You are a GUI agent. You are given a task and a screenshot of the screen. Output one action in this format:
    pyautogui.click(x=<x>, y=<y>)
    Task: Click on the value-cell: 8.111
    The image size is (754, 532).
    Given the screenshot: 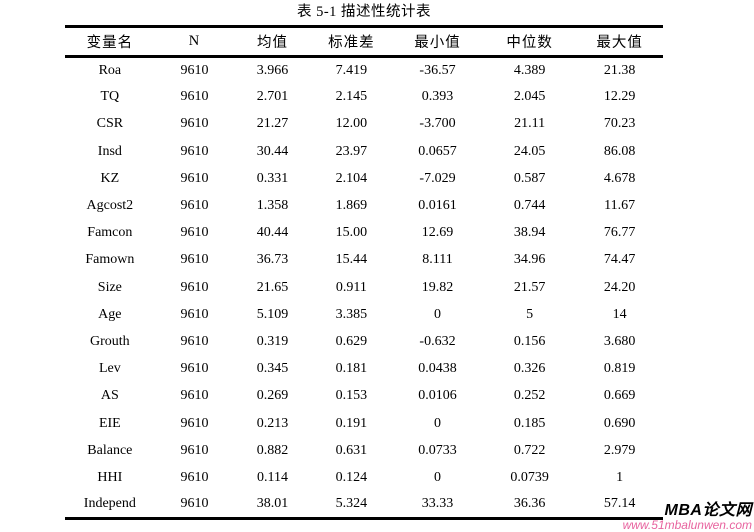 What is the action you would take?
    pyautogui.click(x=437, y=260)
    